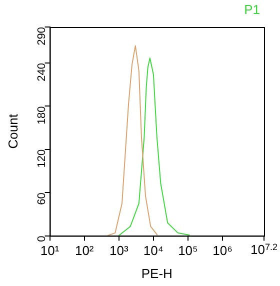 This screenshot has height=286, width=280. Describe the element at coordinates (42, 72) in the screenshot. I see `y-tick-label: 240` at that location.